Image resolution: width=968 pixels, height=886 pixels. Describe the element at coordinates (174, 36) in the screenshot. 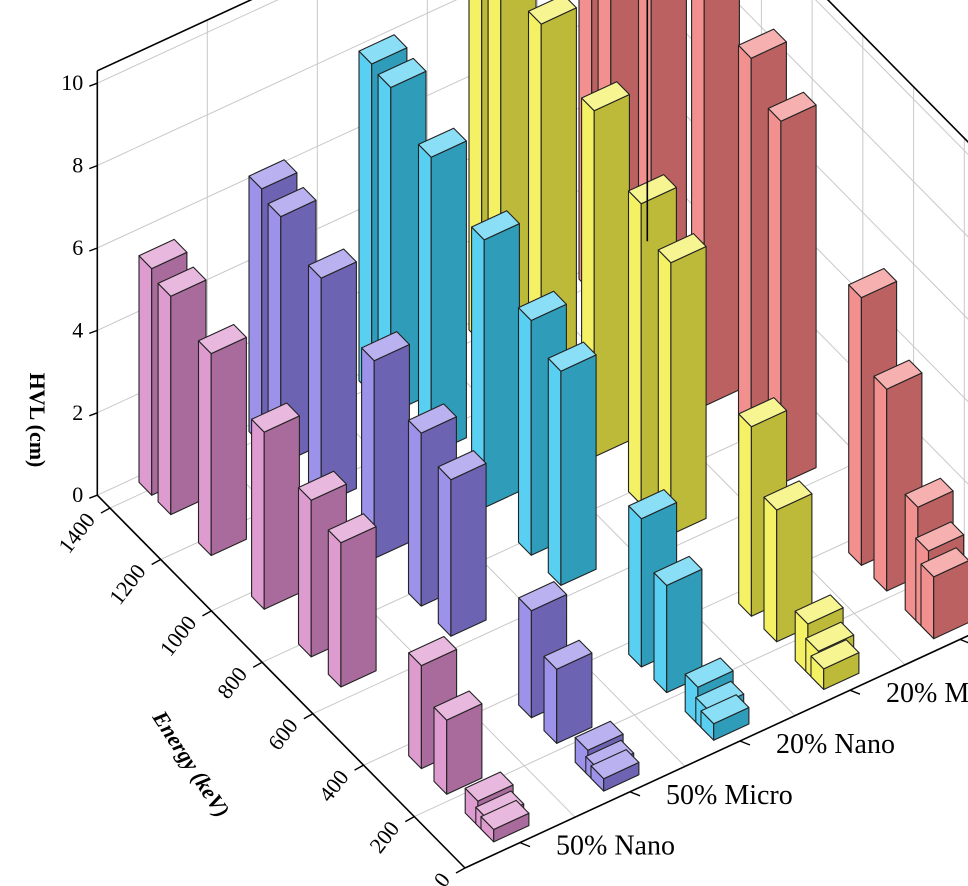

I see `frame-edge` at that location.